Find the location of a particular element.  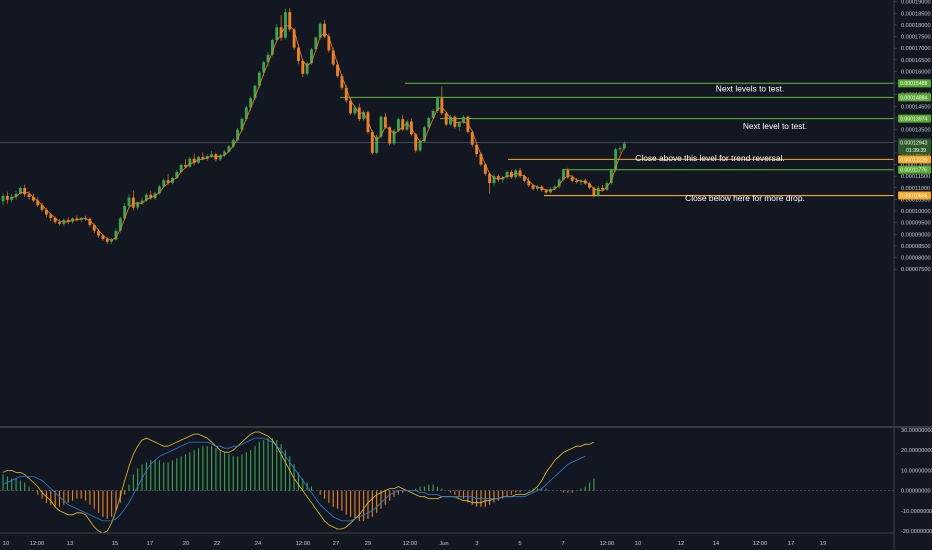

time-tick-label: 24 is located at coordinates (258, 544).